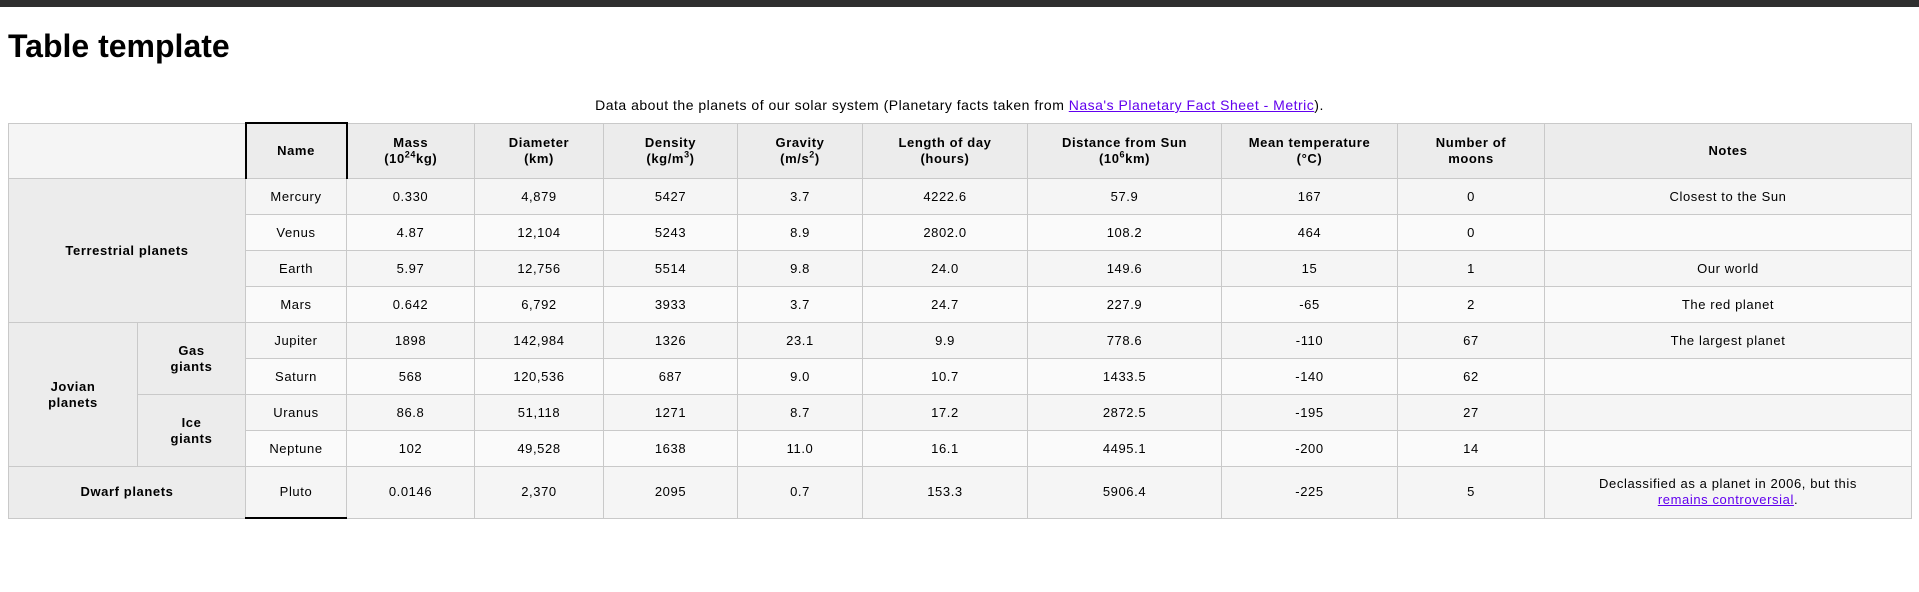  I want to click on cell-temperature: -195, so click(1309, 412).